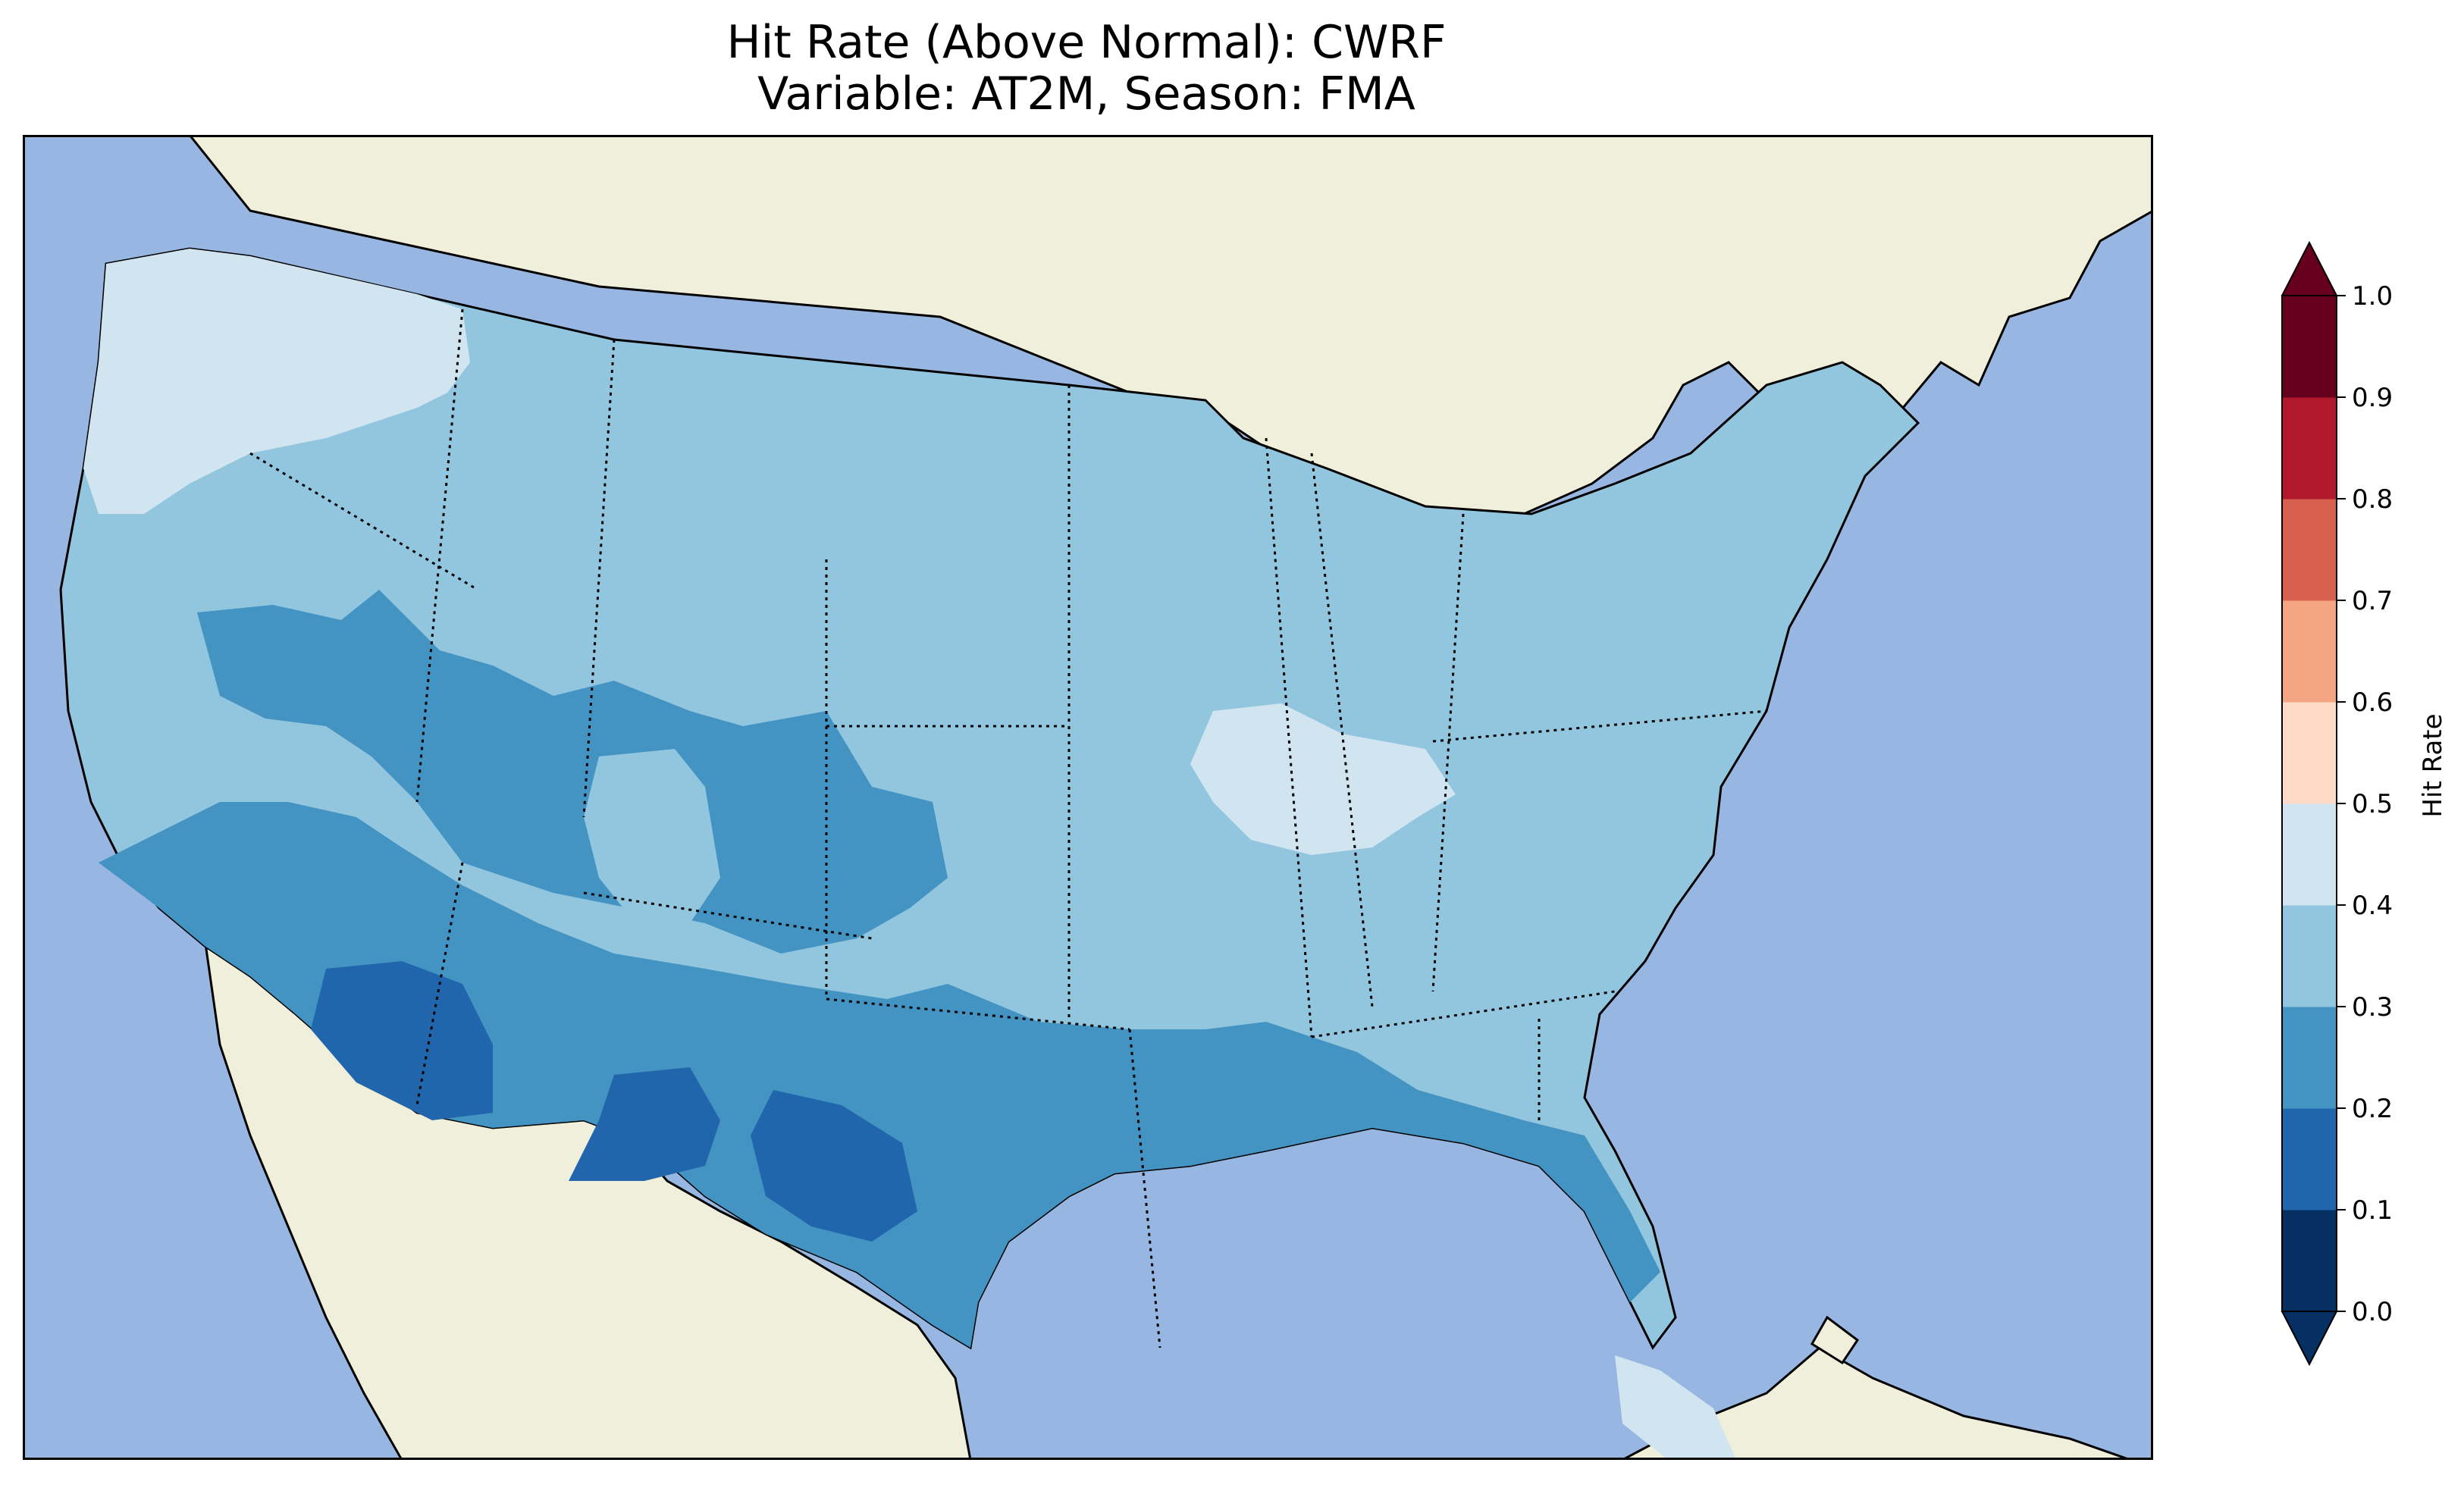 The image size is (2464, 1494). I want to click on colorbar-bins, so click(2310, 803).